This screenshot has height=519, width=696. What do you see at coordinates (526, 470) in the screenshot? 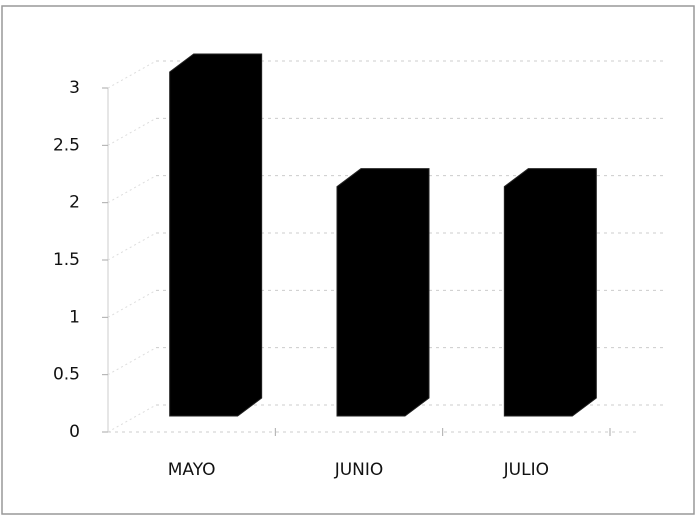
I see `x-tick-label: JULIO` at bounding box center [526, 470].